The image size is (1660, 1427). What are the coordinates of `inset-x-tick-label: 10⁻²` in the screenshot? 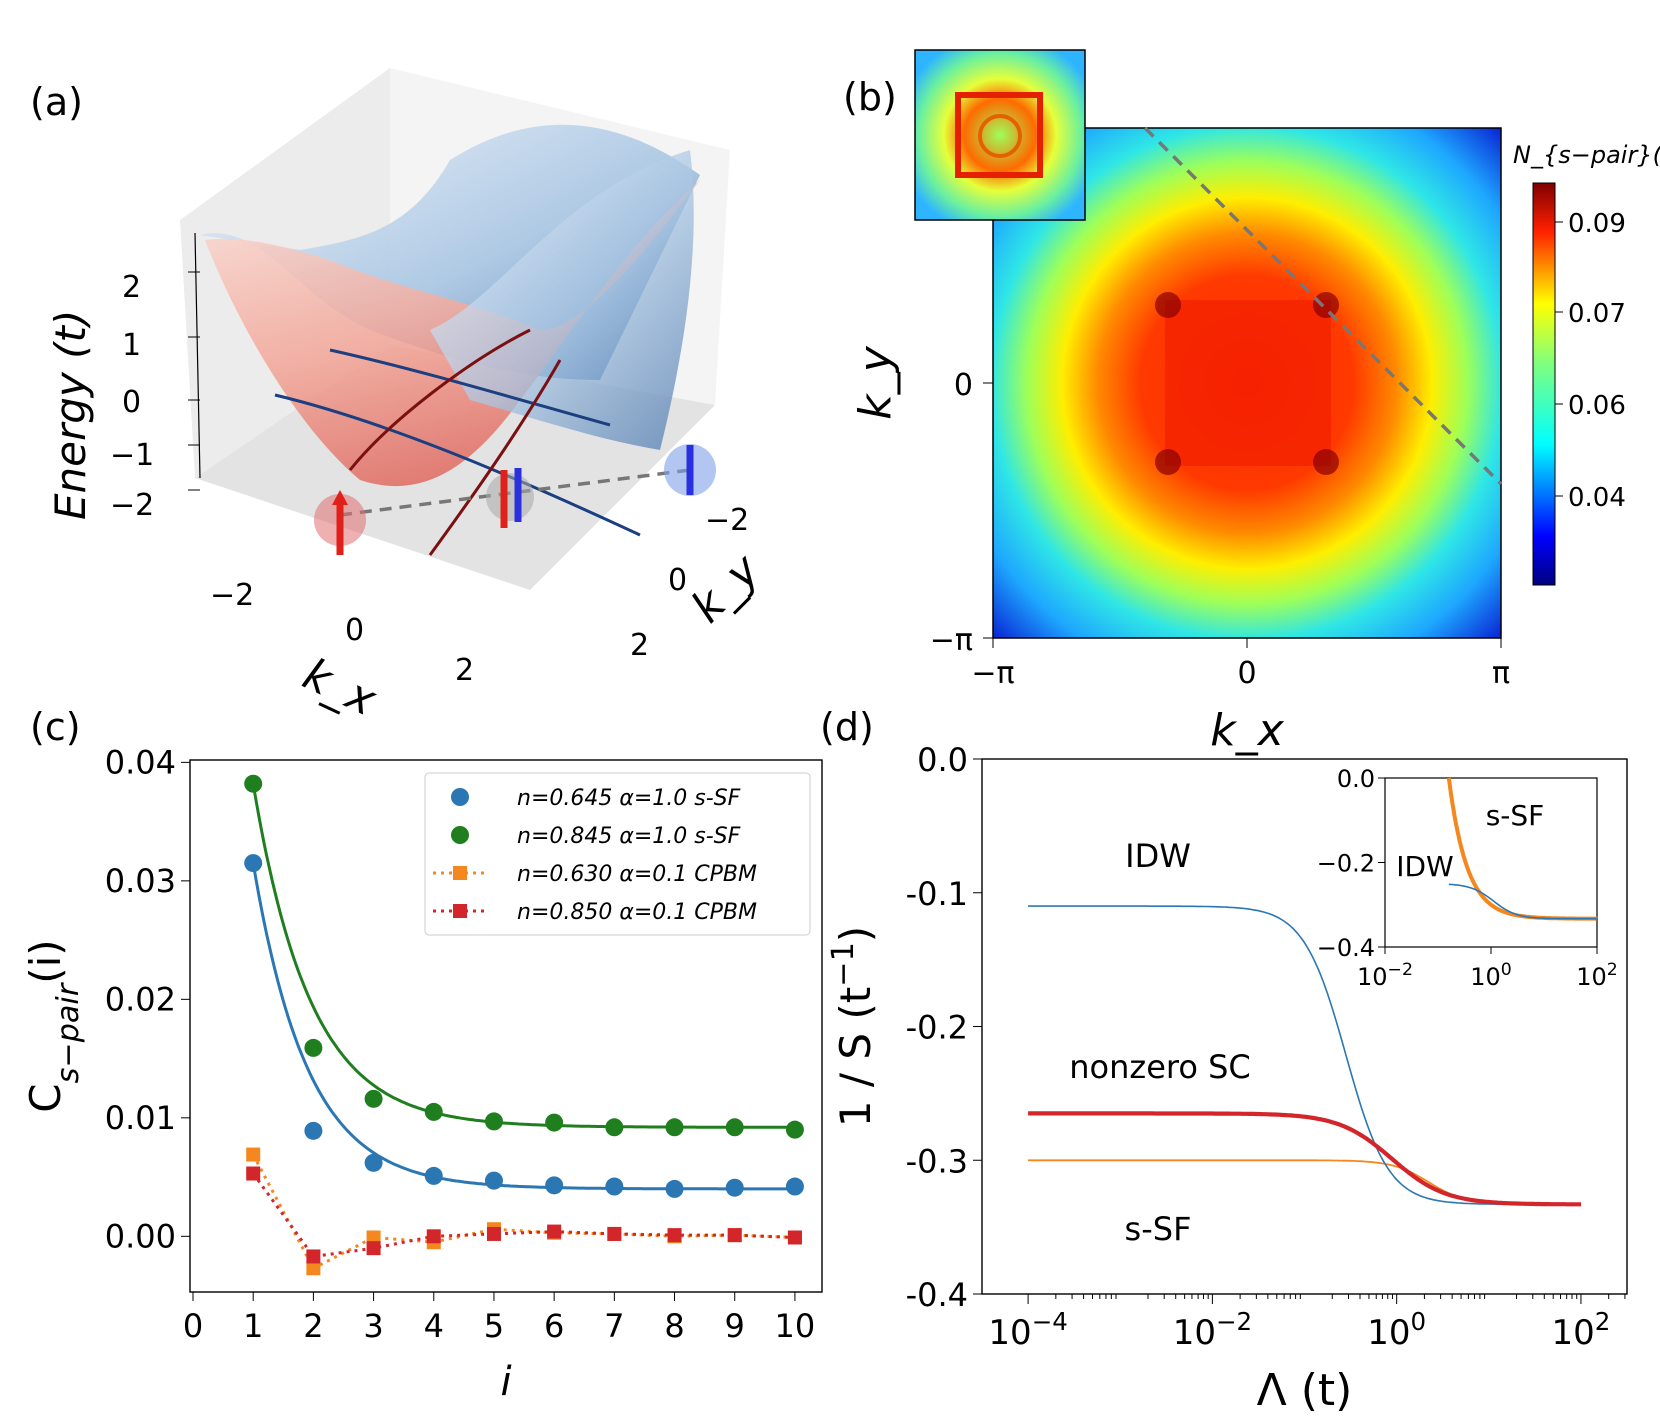 It's located at (1385, 975).